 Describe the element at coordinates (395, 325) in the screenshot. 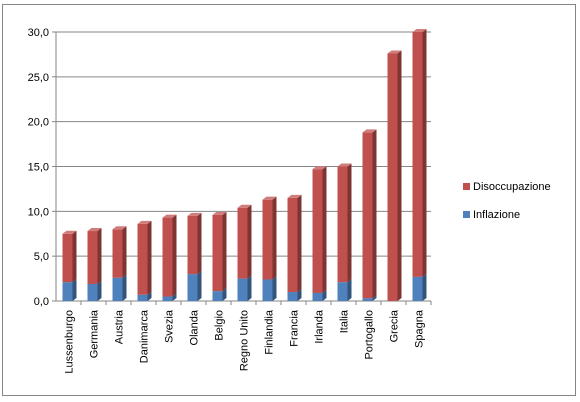

I see `x-tick-label: Grecia` at that location.